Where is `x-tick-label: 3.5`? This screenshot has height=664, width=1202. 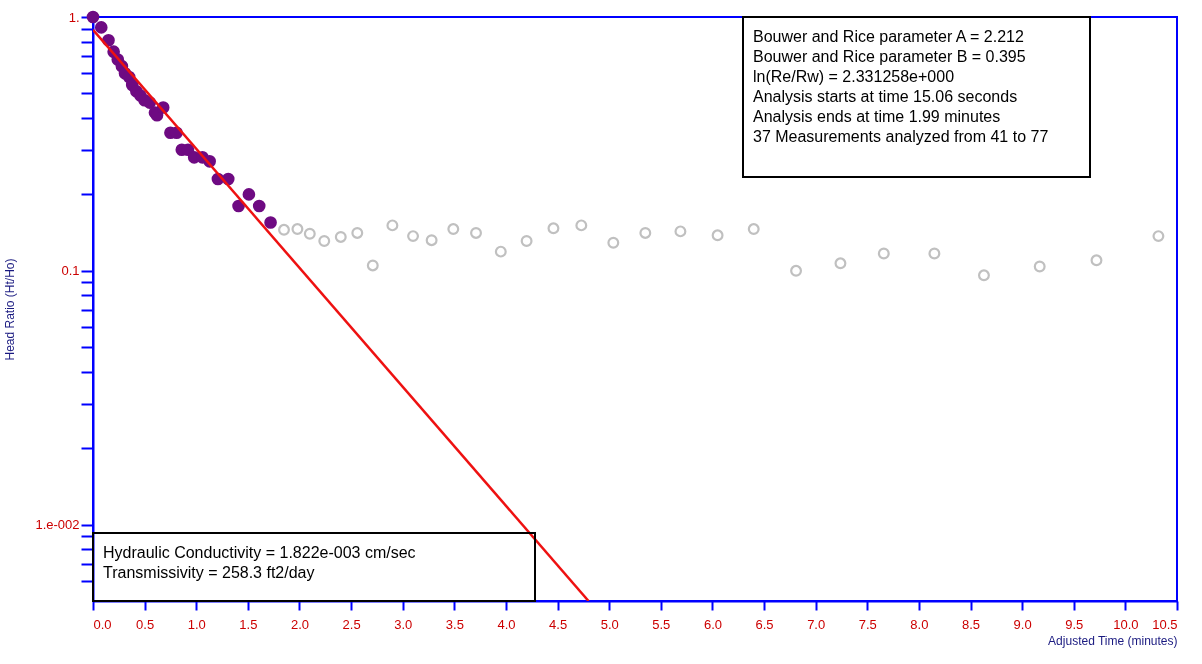
x-tick-label: 3.5 is located at coordinates (454, 624).